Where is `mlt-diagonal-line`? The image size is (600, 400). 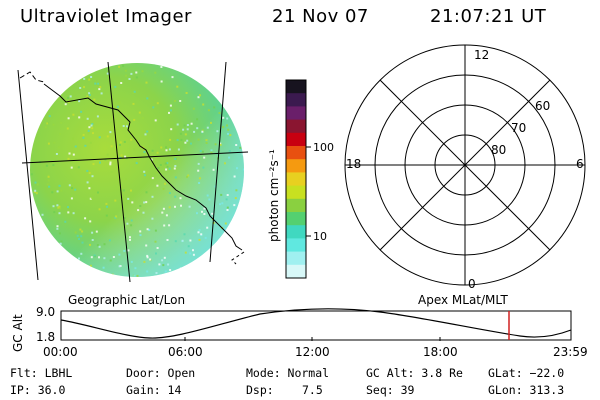
mlt-diagonal-line is located at coordinates (465, 165).